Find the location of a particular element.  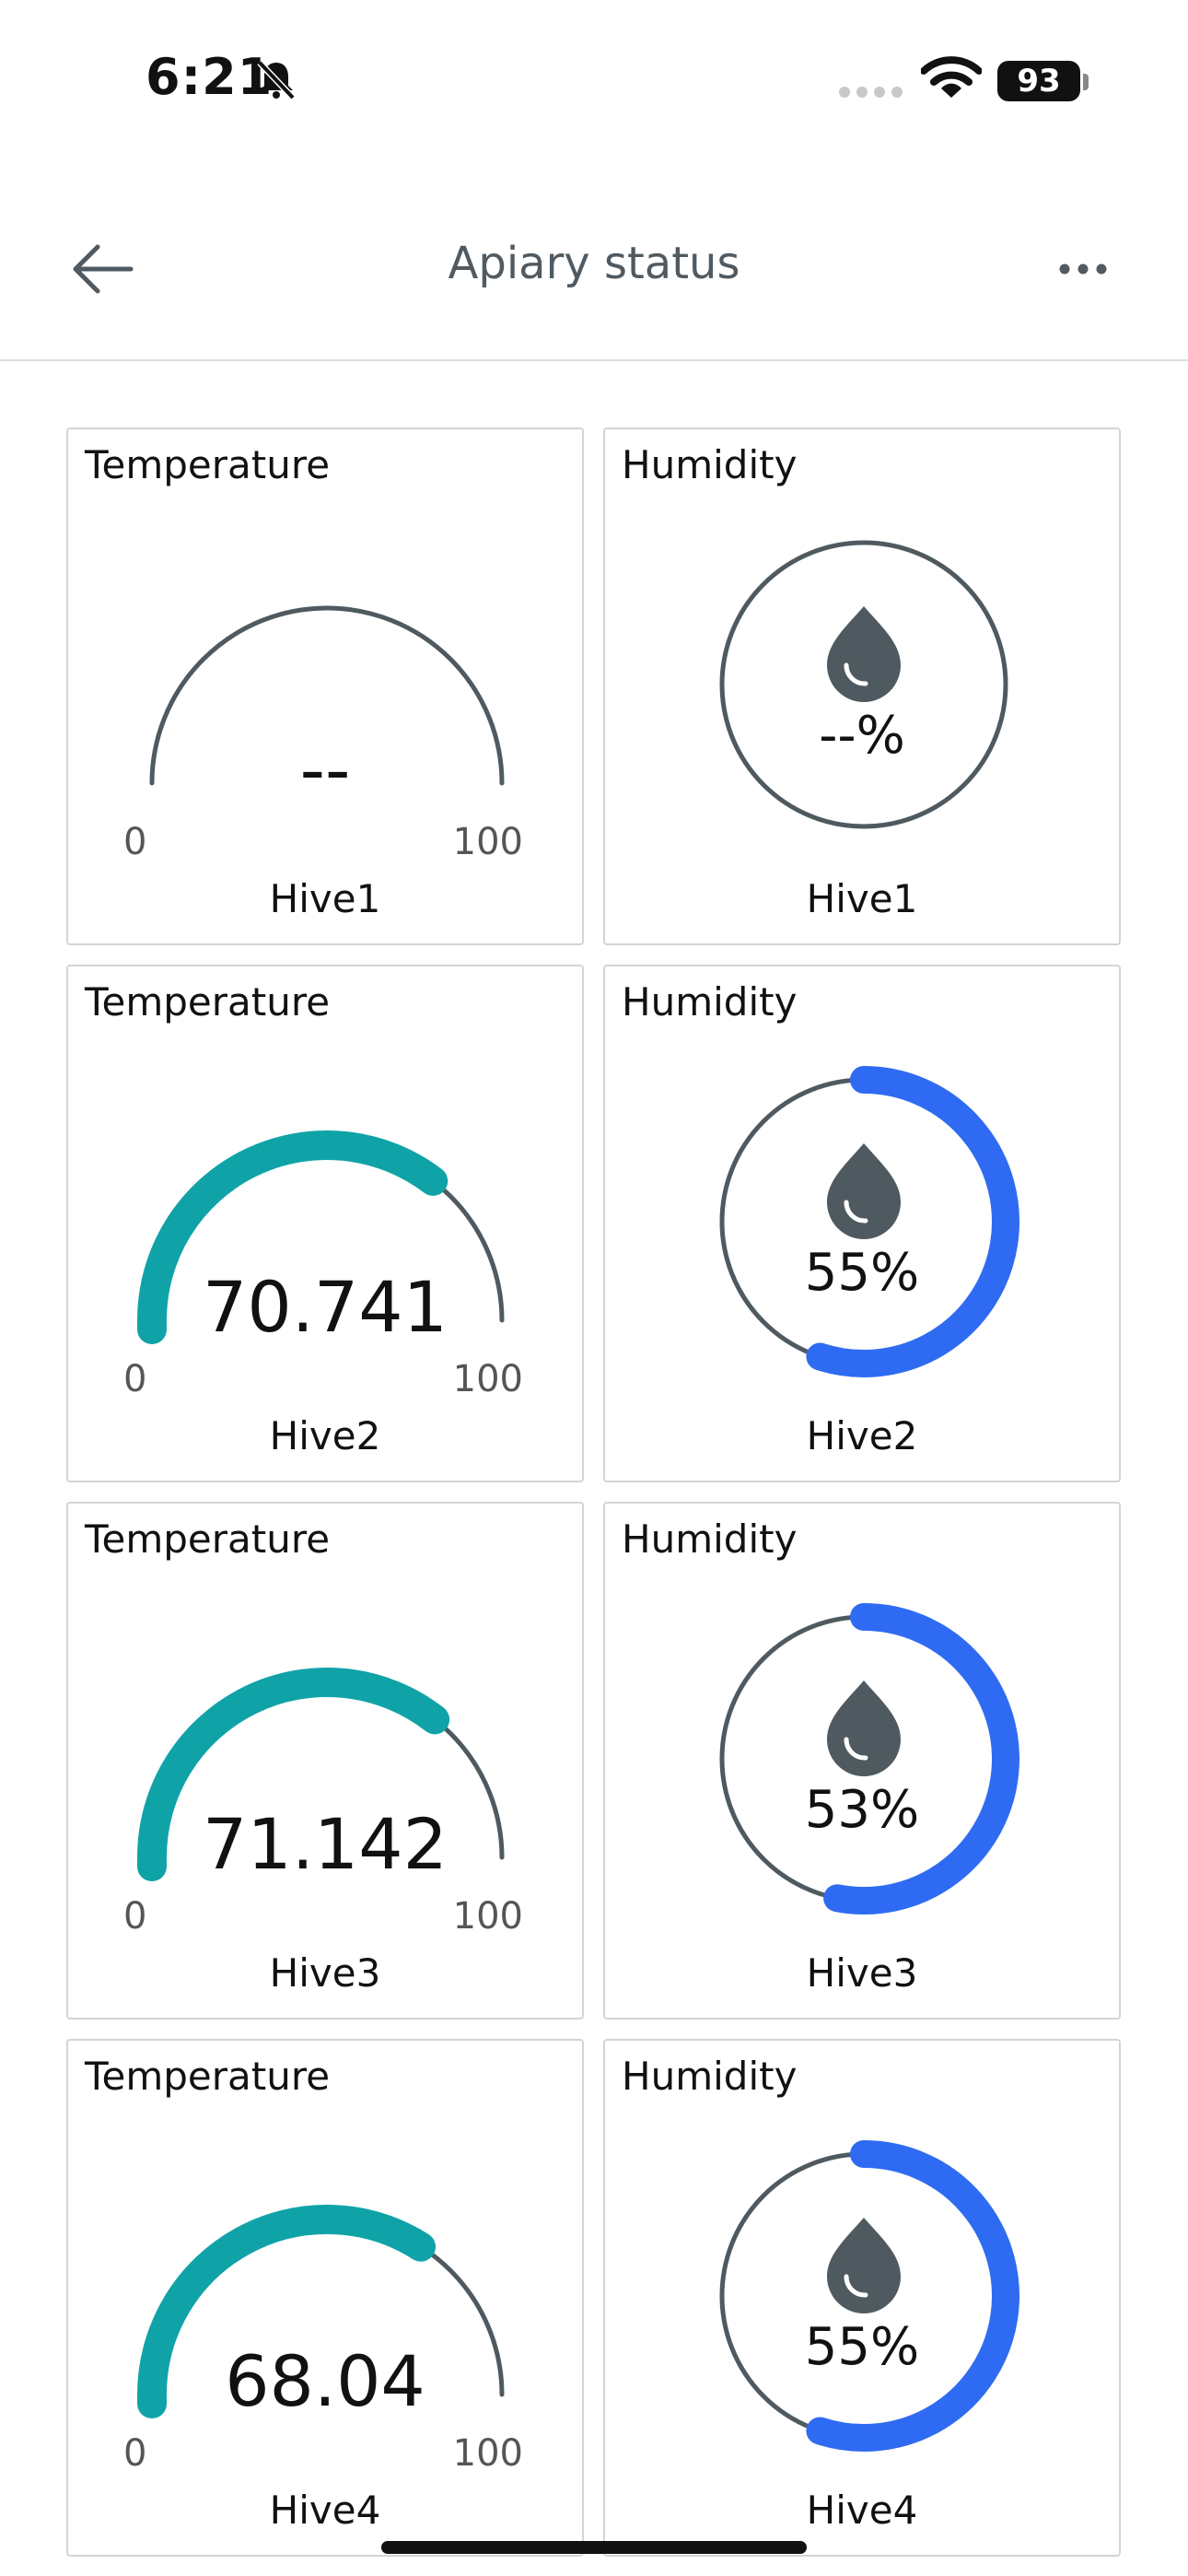

app-bar: Apiary status is located at coordinates (594, 272).